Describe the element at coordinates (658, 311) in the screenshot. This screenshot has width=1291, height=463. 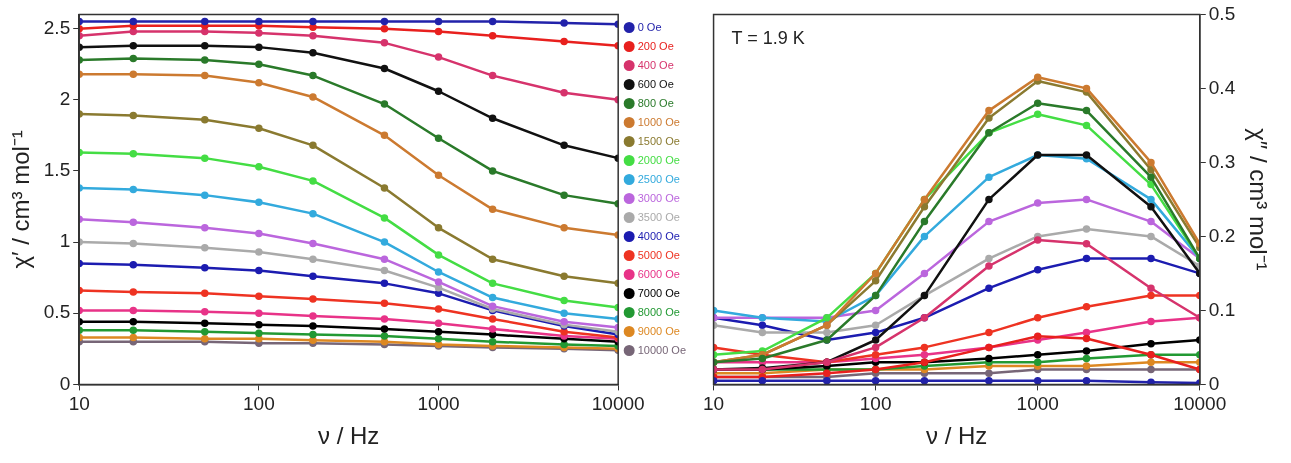
I see `legend-label: 8000 Oe` at that location.